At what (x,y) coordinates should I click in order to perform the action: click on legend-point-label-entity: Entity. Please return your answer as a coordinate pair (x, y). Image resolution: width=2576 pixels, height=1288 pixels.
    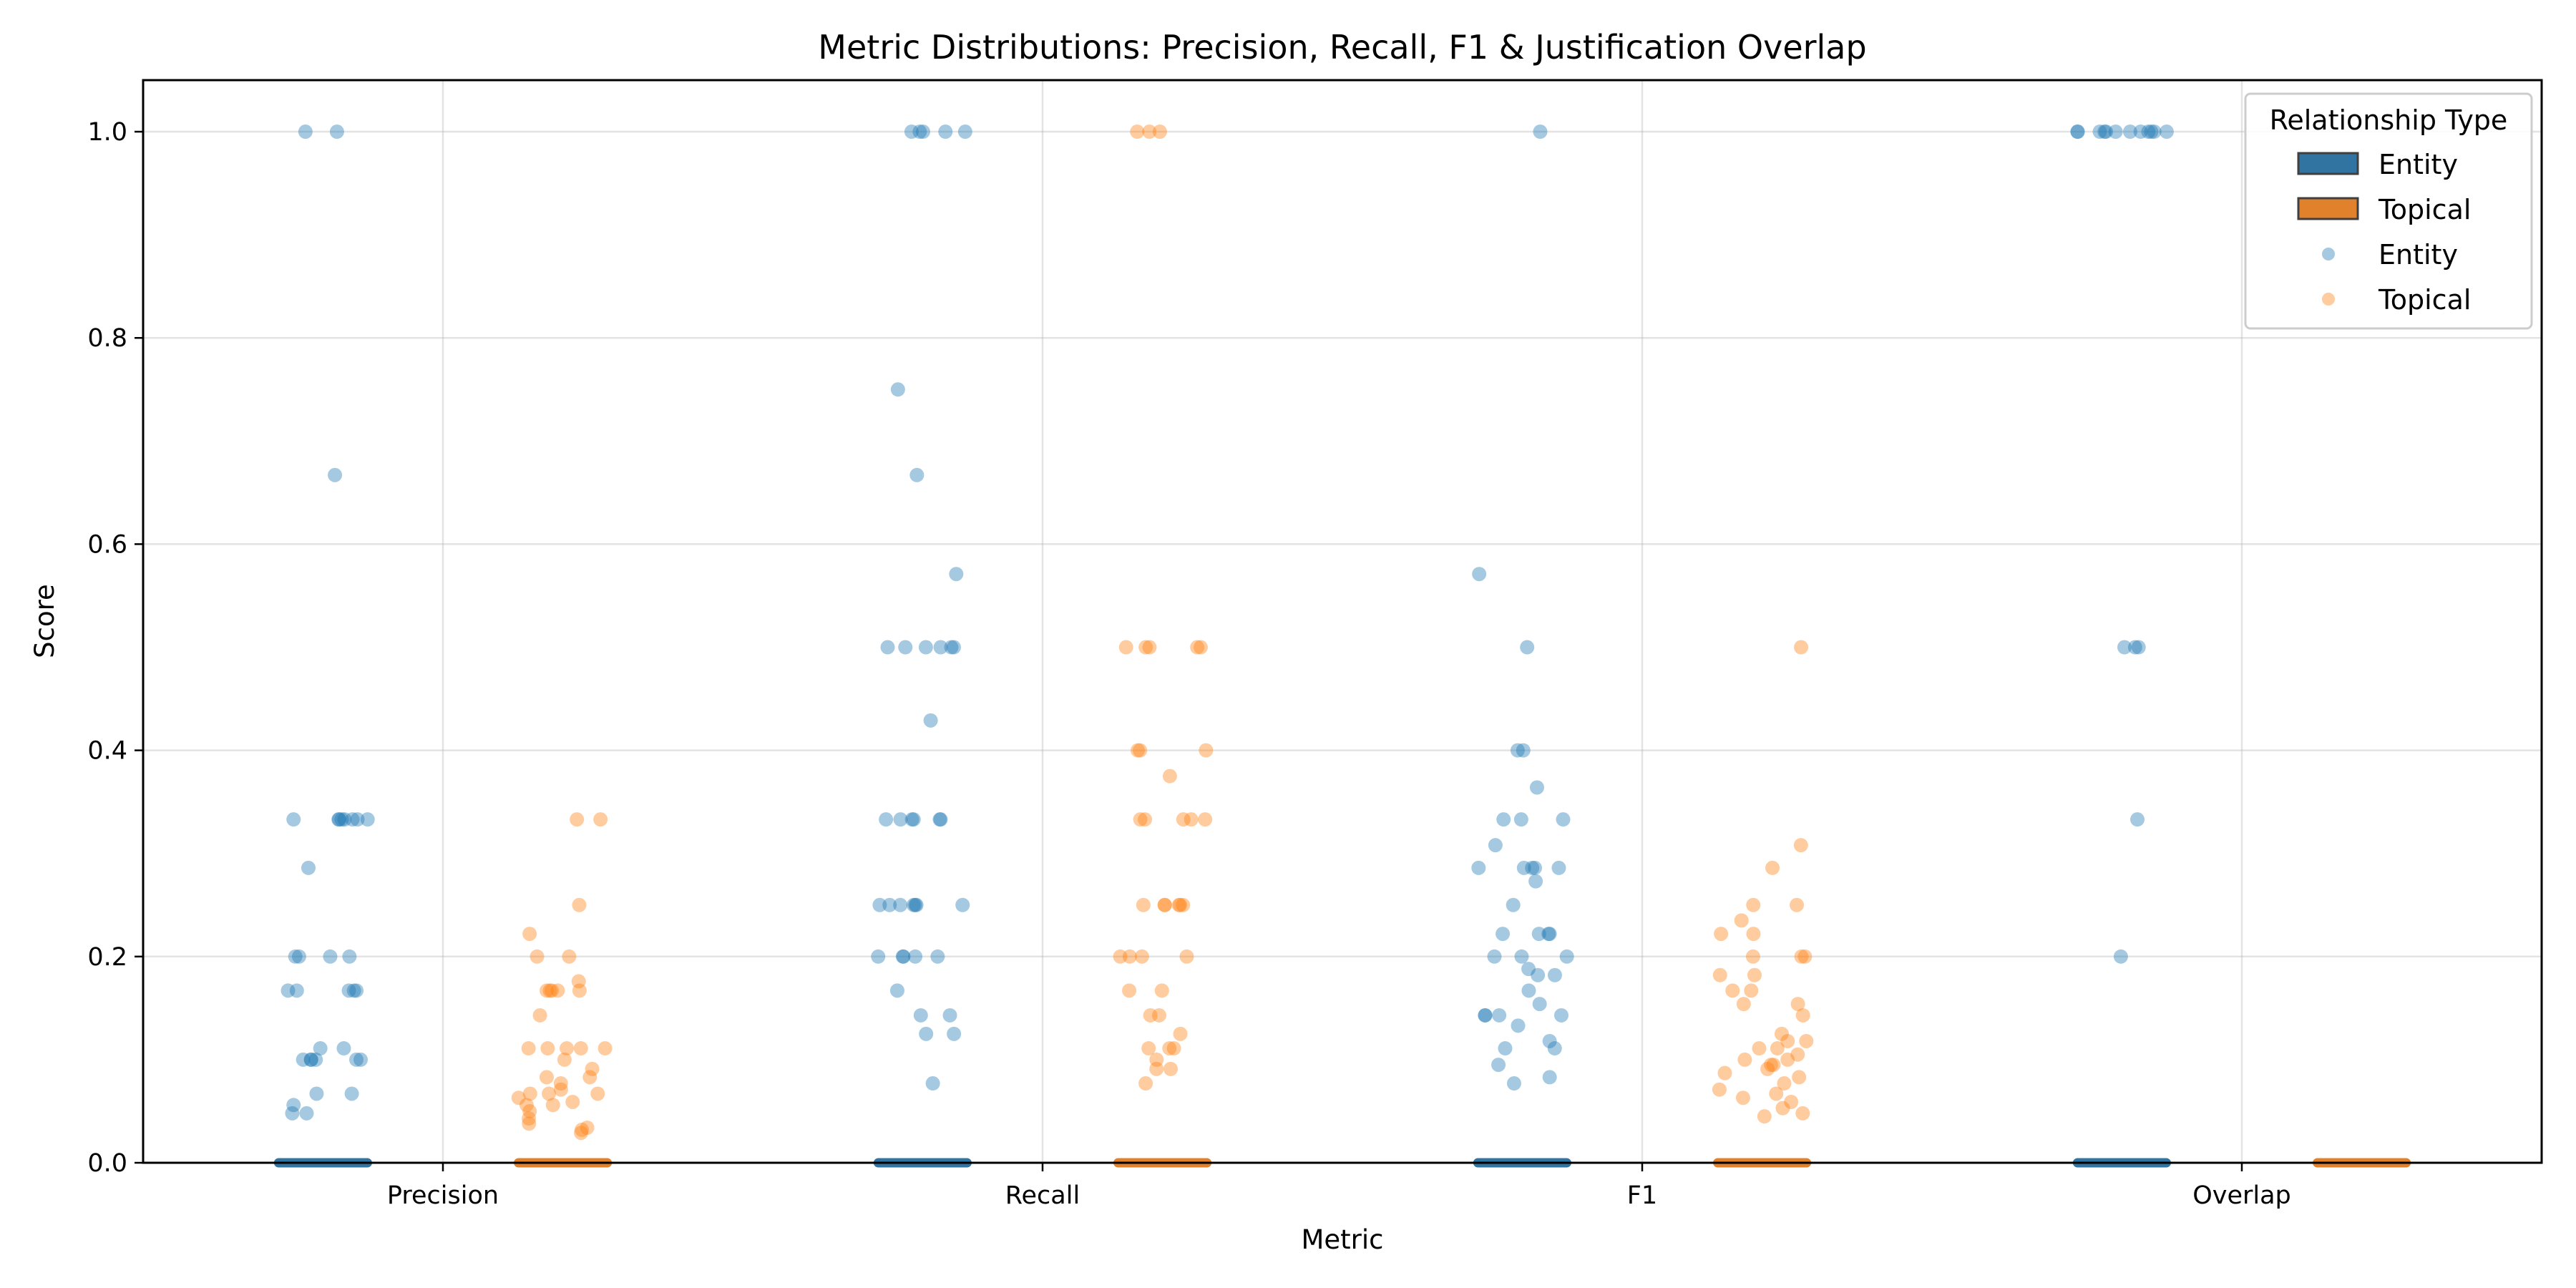
    Looking at the image, I should click on (2418, 254).